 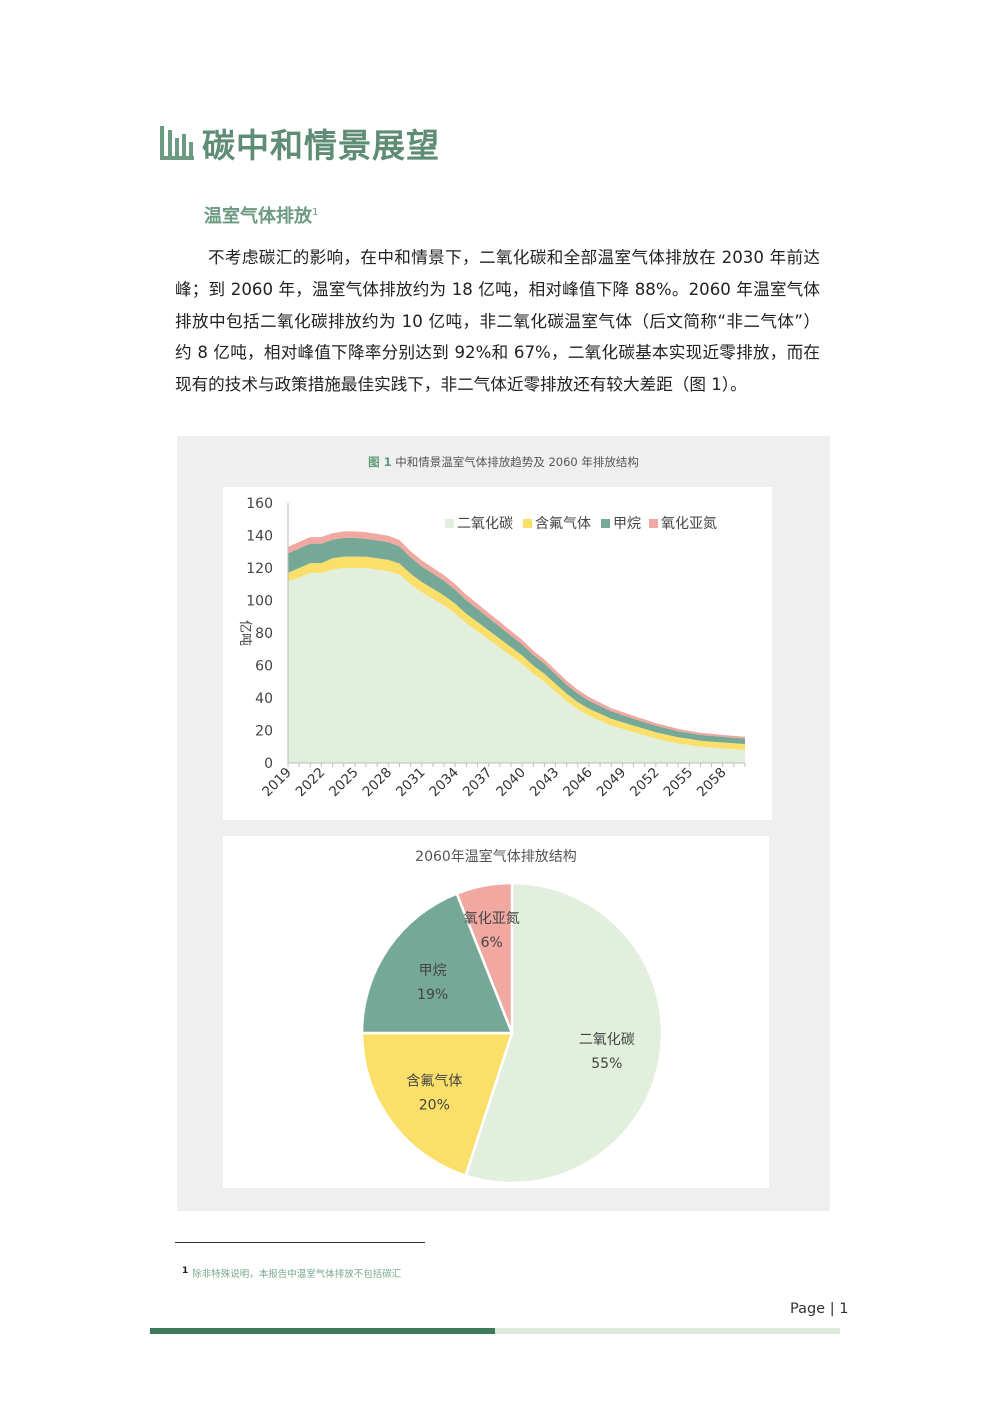 I want to click on y-axis-label: 亿吨, so click(x=244, y=633).